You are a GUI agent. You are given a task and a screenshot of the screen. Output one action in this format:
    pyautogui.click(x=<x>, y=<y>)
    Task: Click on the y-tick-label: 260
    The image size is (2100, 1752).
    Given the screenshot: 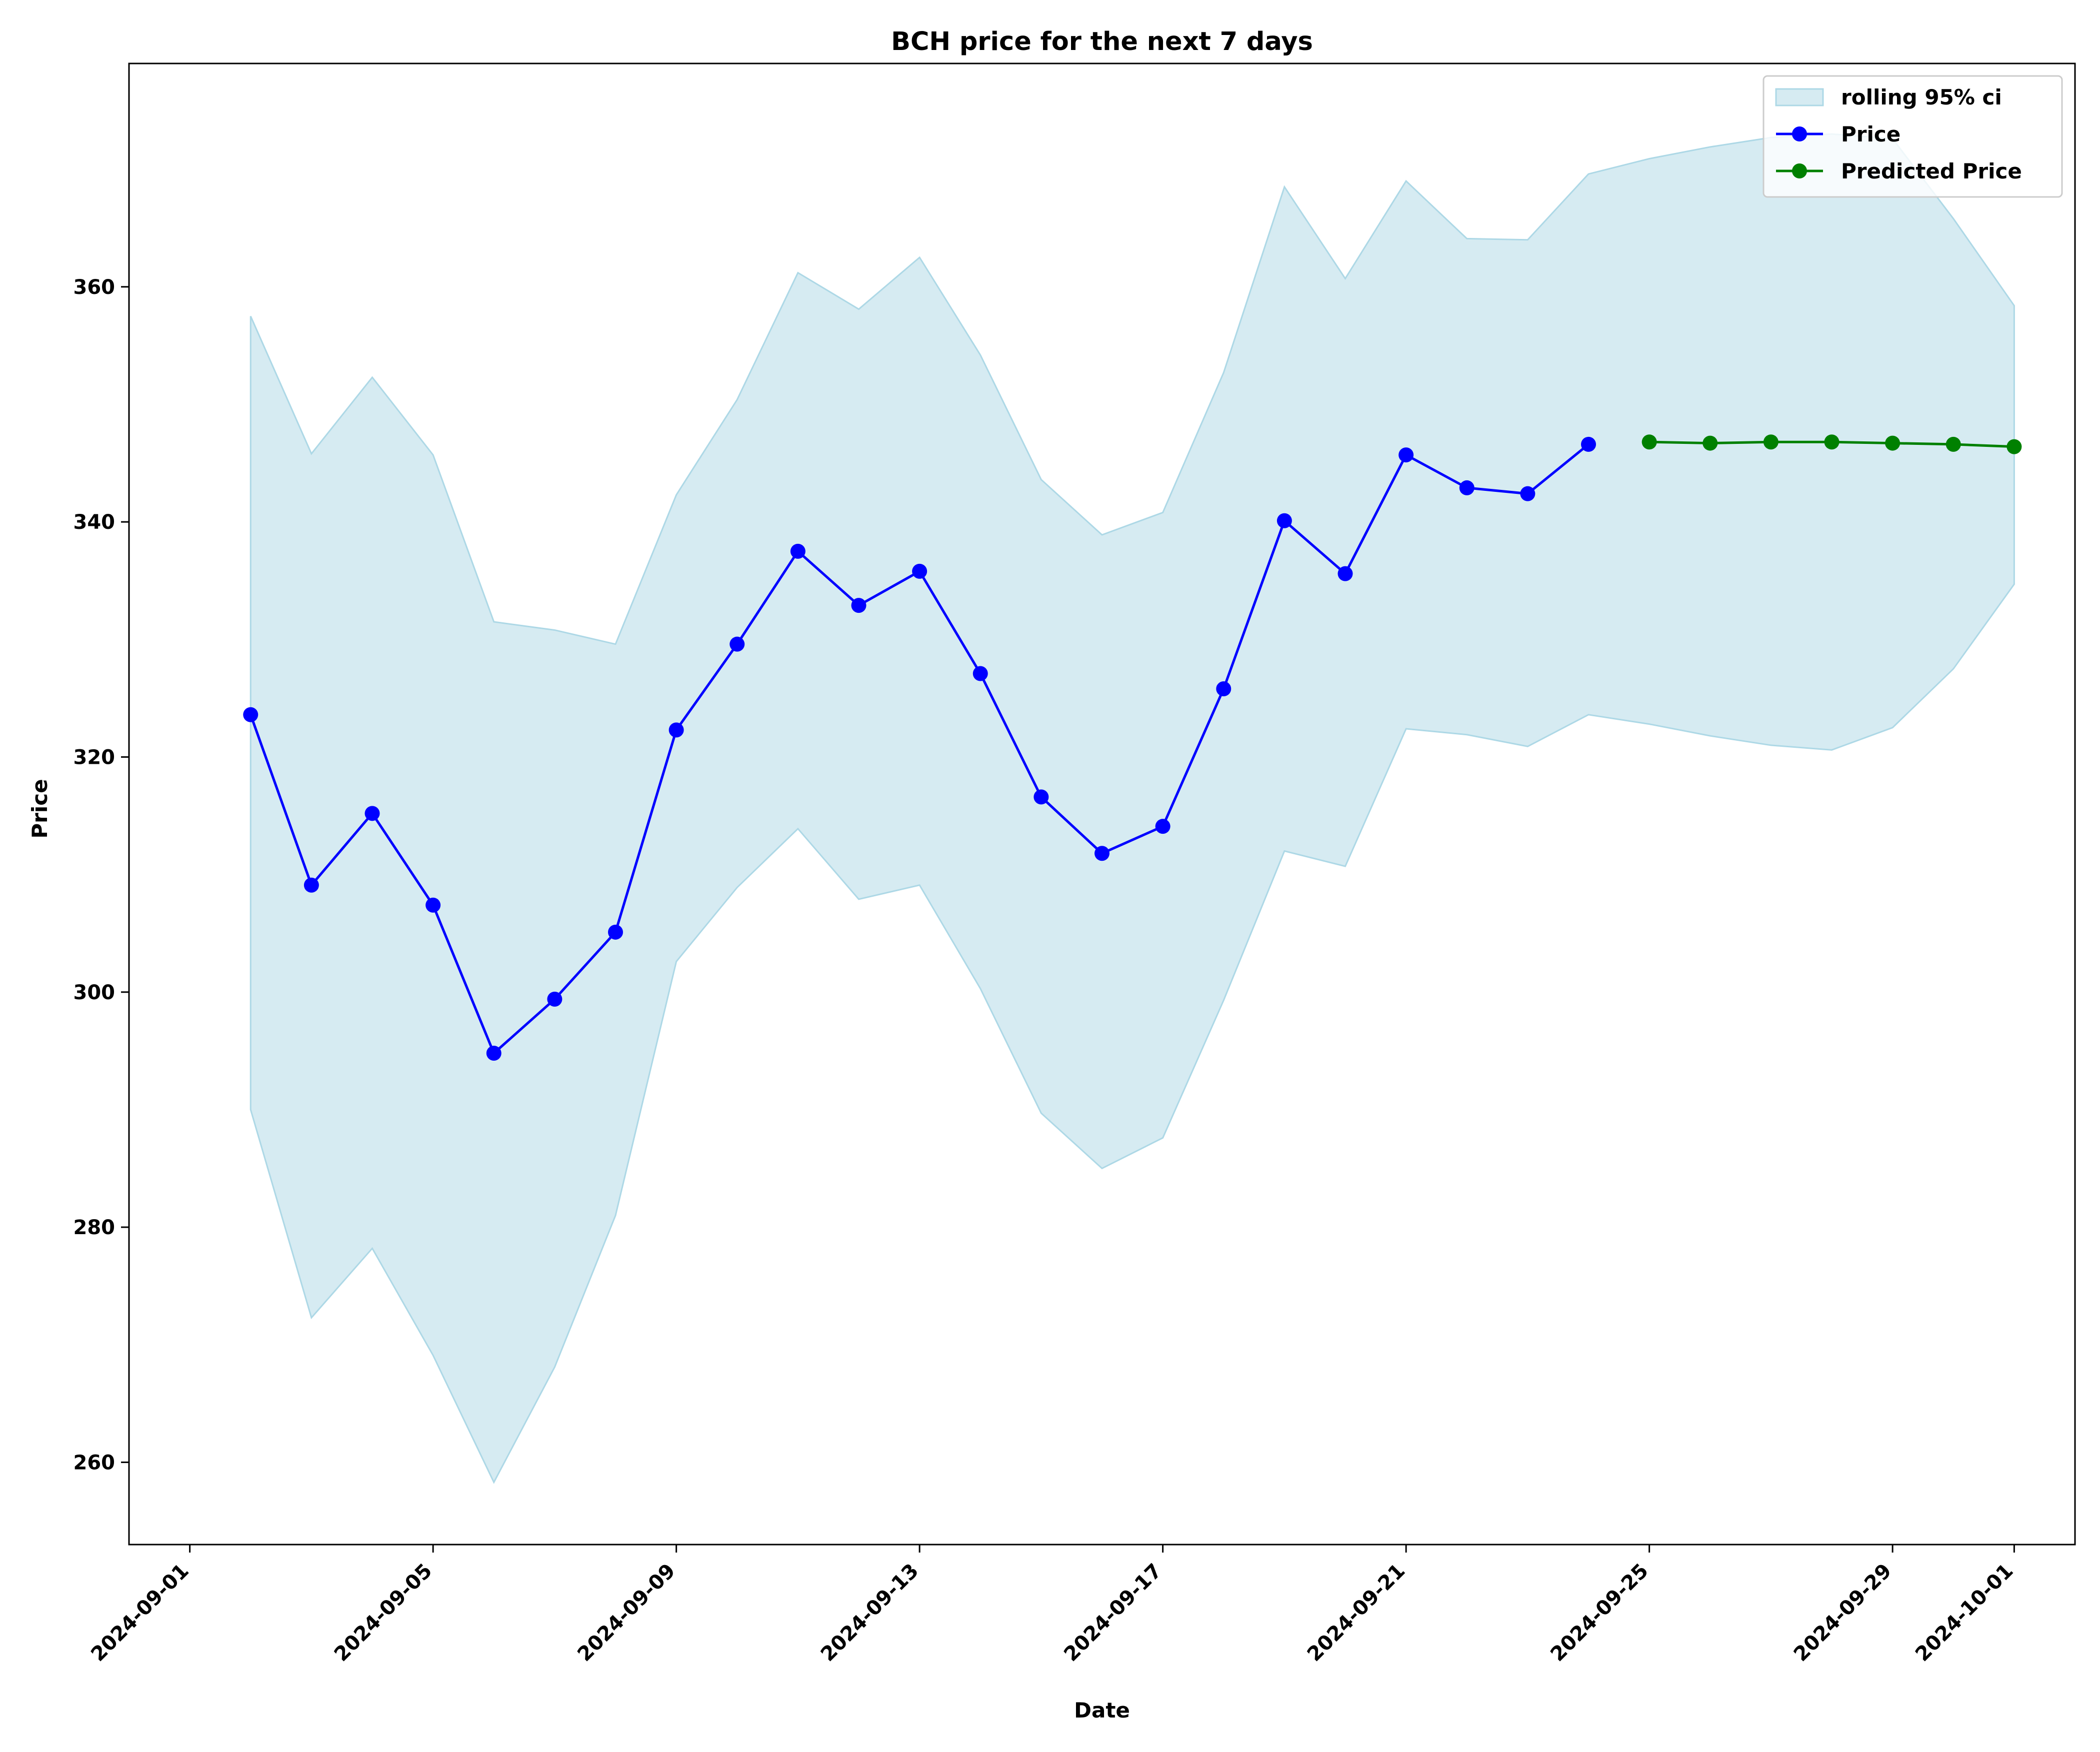 What is the action you would take?
    pyautogui.click(x=95, y=1462)
    